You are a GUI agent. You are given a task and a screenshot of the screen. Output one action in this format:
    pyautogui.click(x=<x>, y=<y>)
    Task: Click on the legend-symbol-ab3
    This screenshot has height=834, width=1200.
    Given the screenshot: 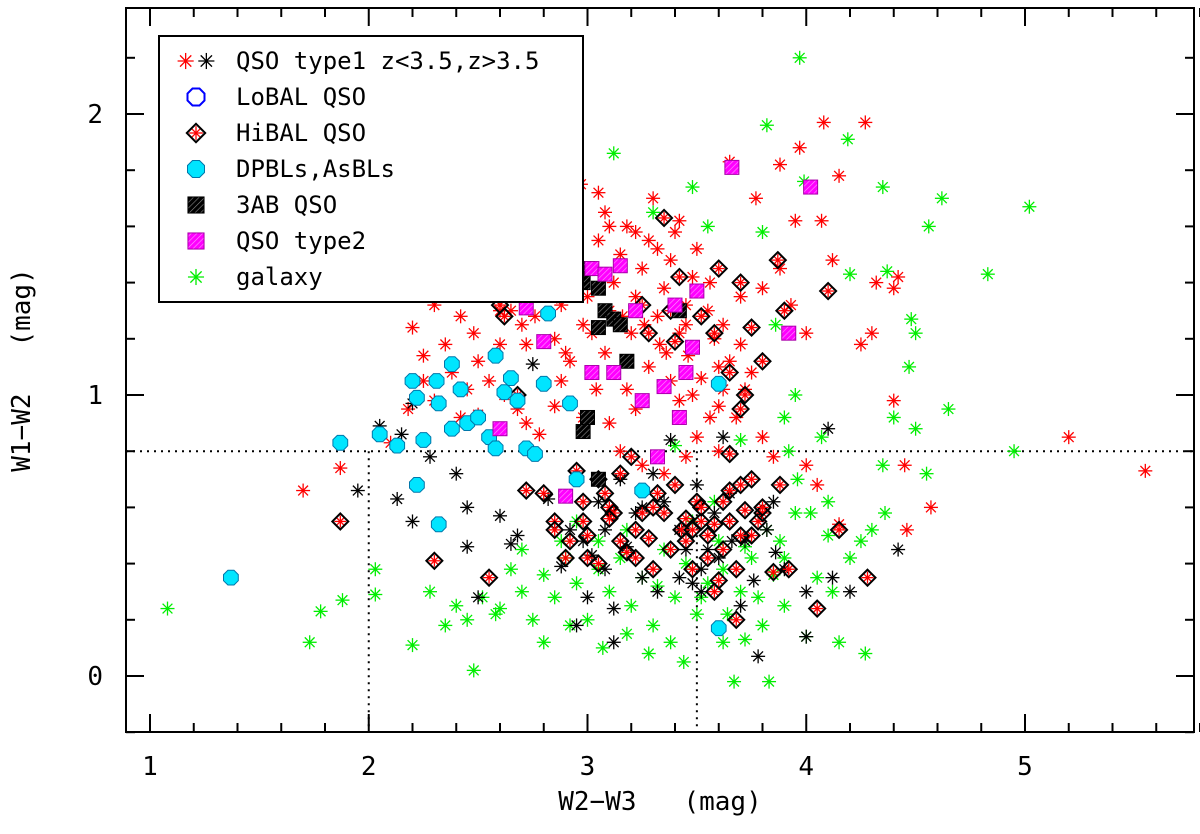 What is the action you would take?
    pyautogui.click(x=196, y=205)
    